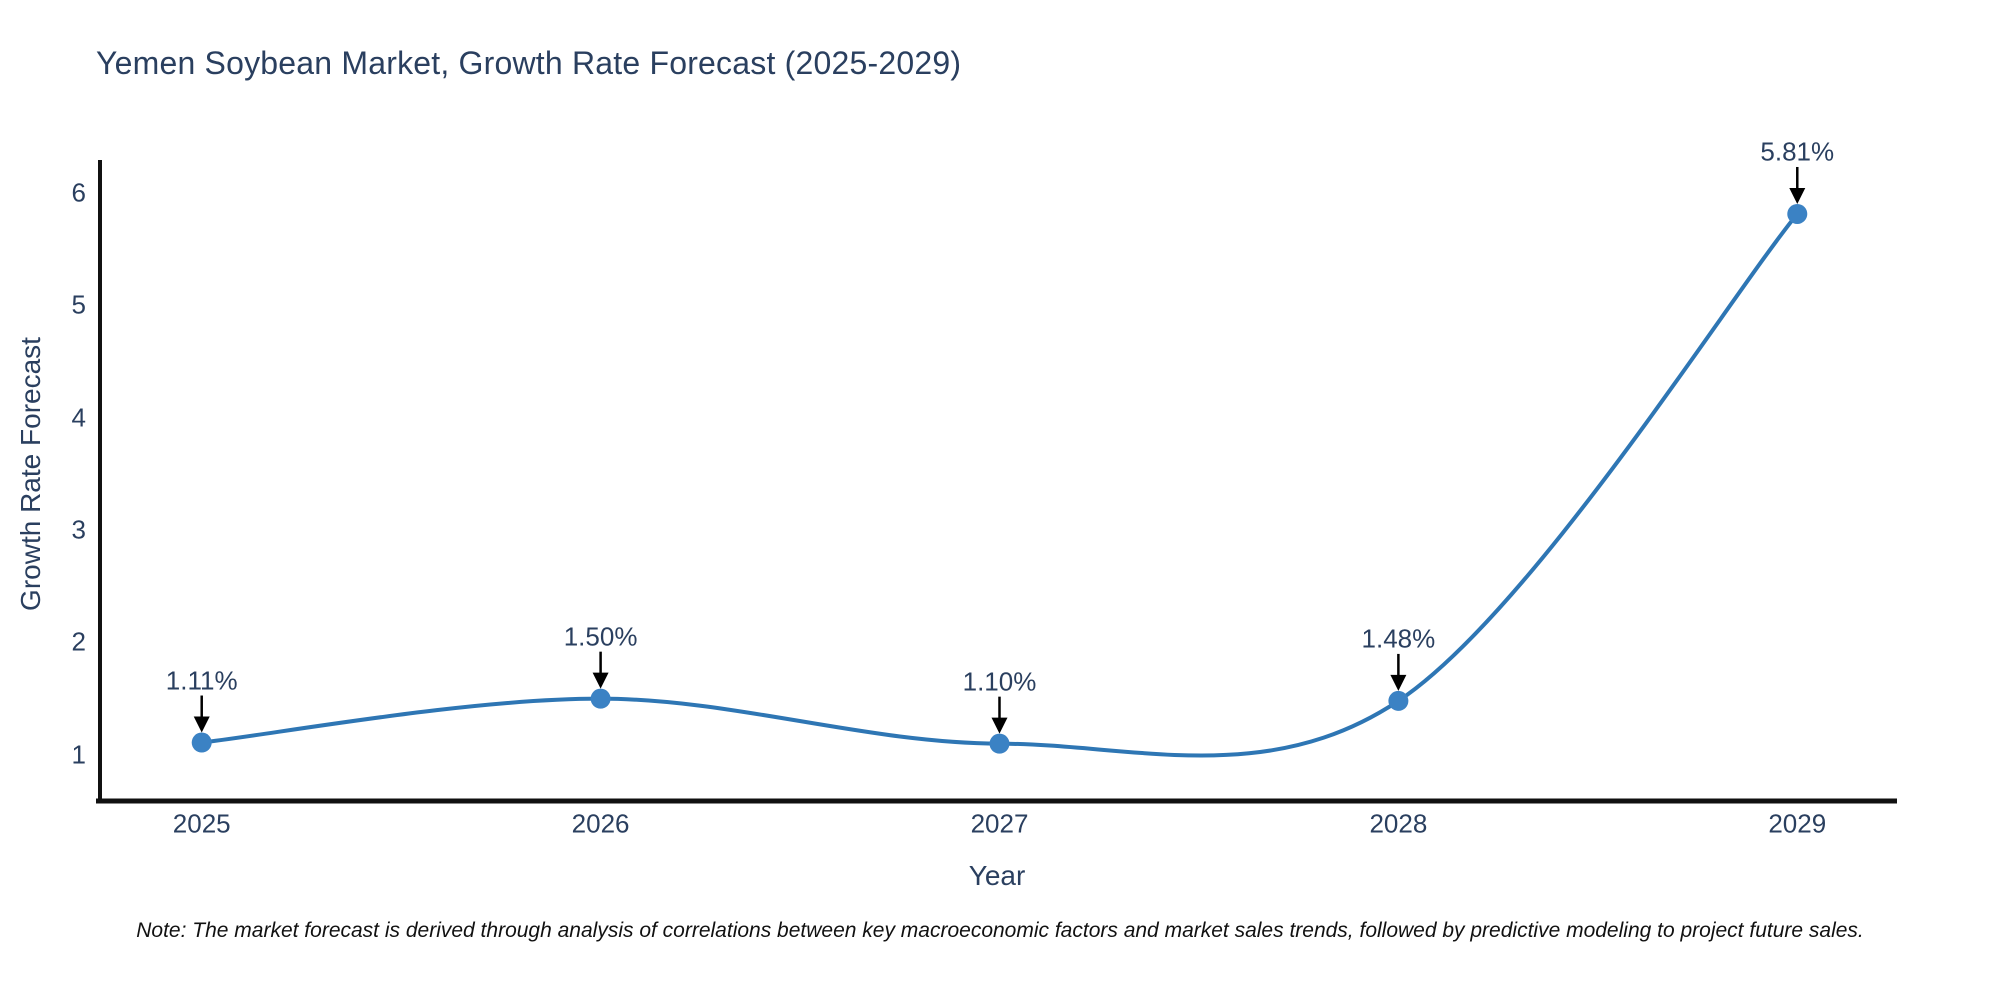  I want to click on y-tick-3: 3, so click(78, 529).